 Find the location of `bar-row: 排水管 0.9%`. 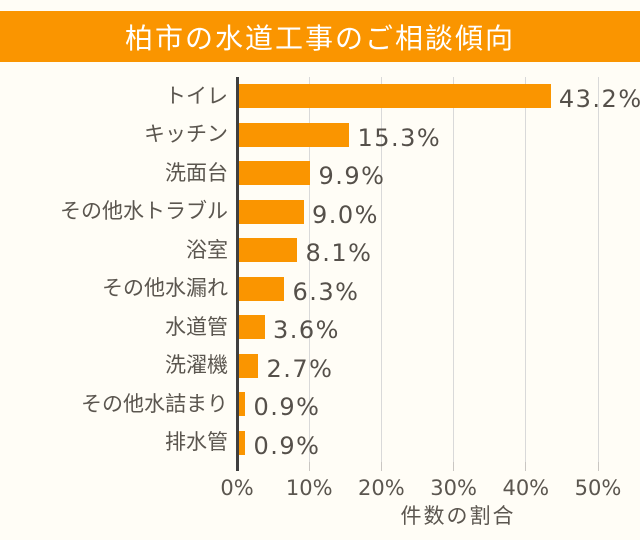

bar-row: 排水管 0.9% is located at coordinates (320, 443).